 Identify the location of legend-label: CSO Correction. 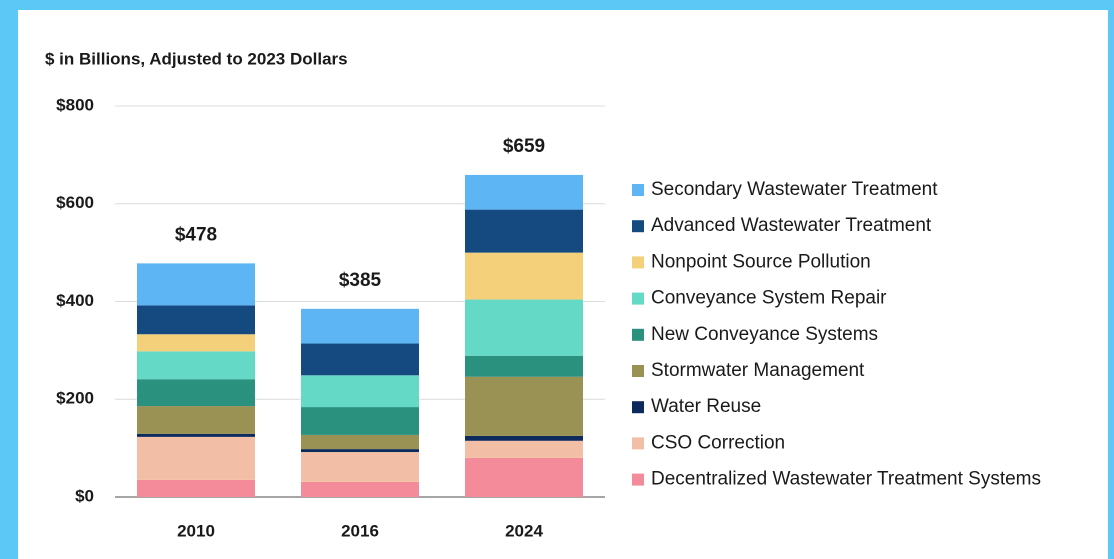
(718, 442).